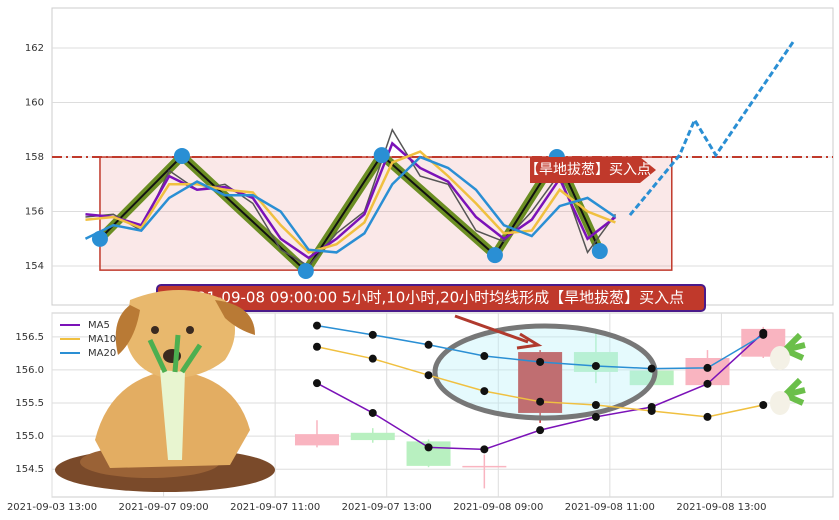 The height and width of the screenshot is (520, 839). What do you see at coordinates (498, 332) in the screenshot?
I see `highlight-arrow` at bounding box center [498, 332].